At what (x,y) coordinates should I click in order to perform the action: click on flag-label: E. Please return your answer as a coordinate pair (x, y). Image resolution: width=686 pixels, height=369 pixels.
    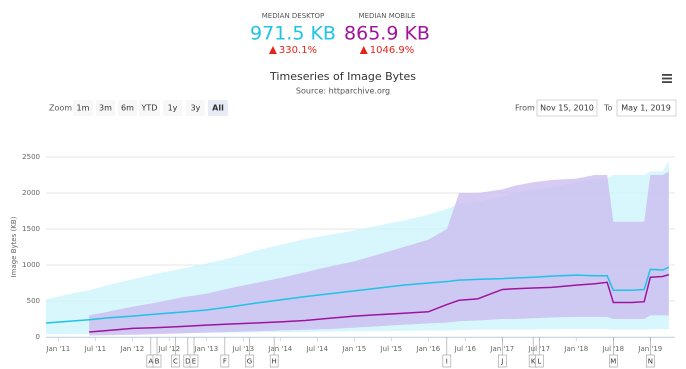
    Looking at the image, I should click on (194, 362).